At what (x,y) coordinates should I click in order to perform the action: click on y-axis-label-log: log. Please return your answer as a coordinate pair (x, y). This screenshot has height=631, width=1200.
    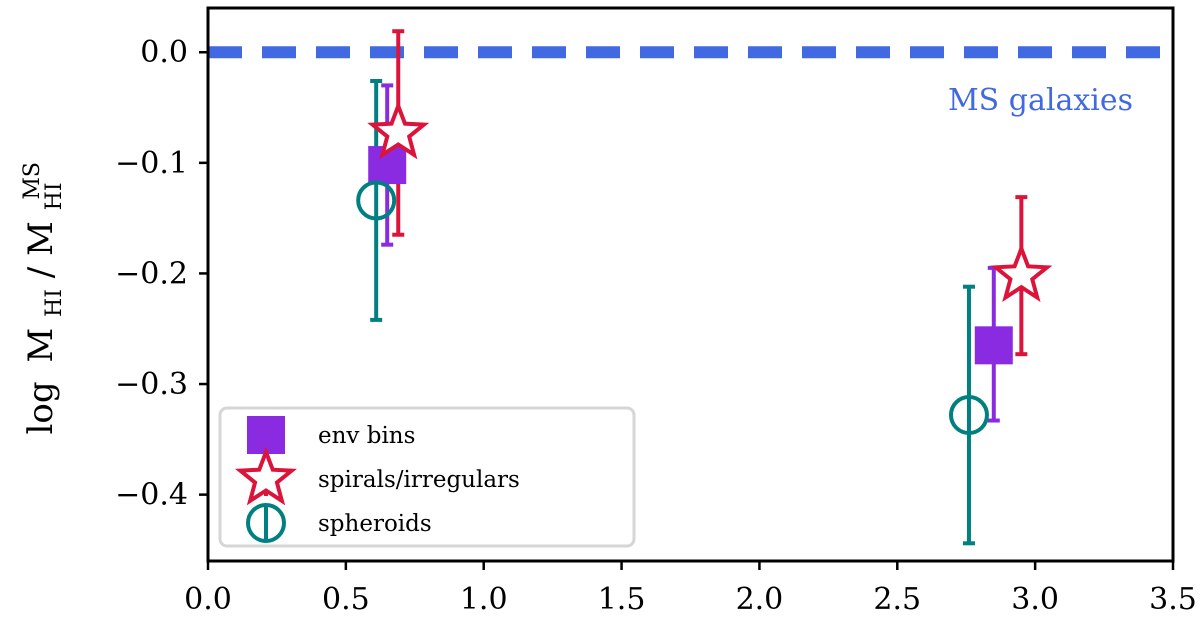
    Looking at the image, I should click on (41, 407).